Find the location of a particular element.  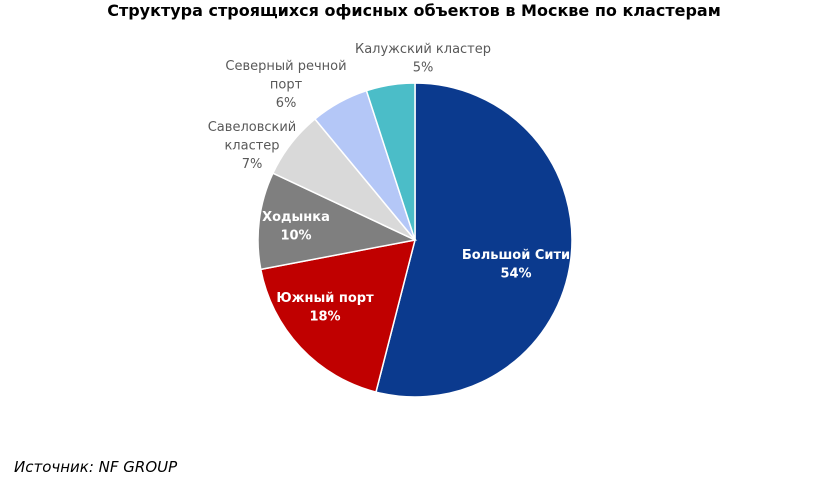

source-note: Источник: NF GROUP is located at coordinates (96, 467).